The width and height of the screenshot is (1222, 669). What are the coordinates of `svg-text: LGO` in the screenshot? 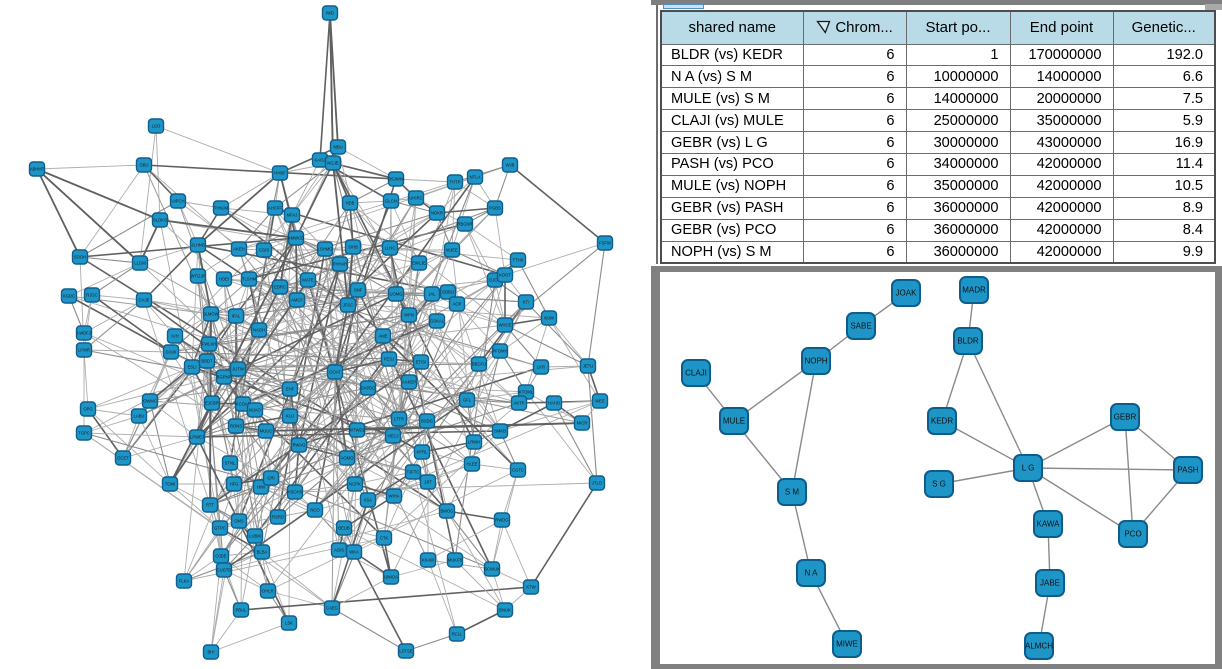 It's located at (157, 126).